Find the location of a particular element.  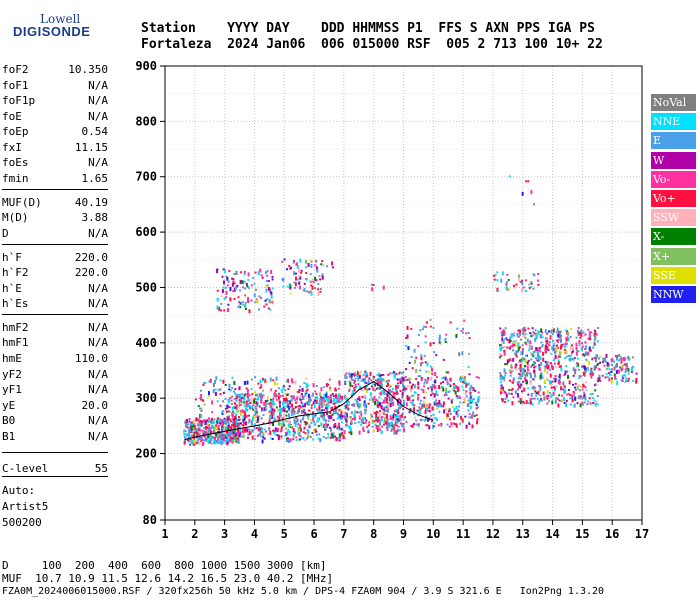

param-key: fmin is located at coordinates (15, 178).